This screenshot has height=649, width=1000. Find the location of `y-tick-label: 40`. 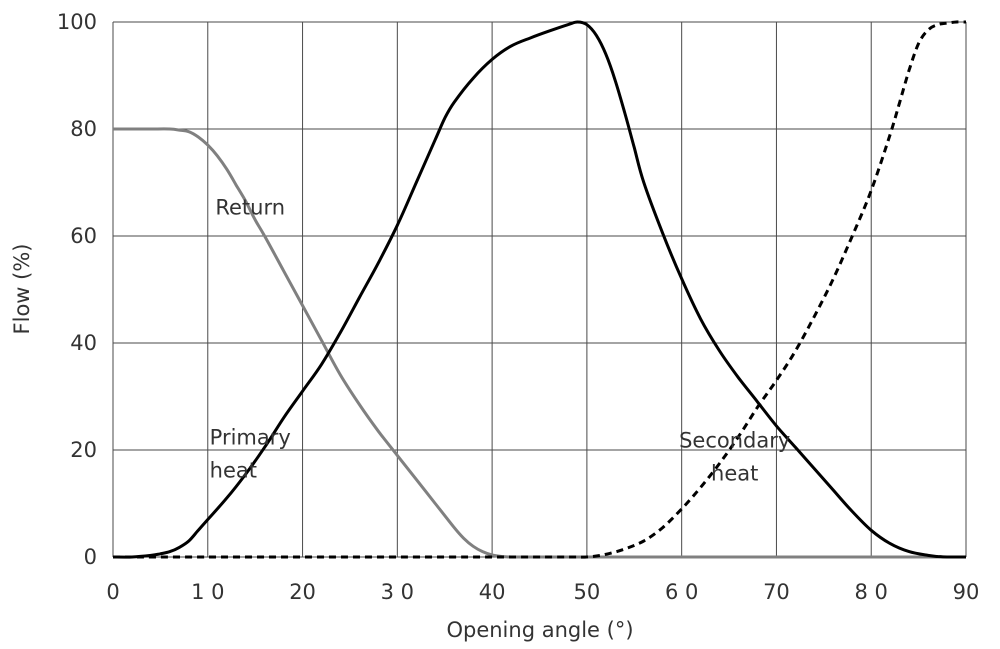

y-tick-label: 40 is located at coordinates (83, 343).